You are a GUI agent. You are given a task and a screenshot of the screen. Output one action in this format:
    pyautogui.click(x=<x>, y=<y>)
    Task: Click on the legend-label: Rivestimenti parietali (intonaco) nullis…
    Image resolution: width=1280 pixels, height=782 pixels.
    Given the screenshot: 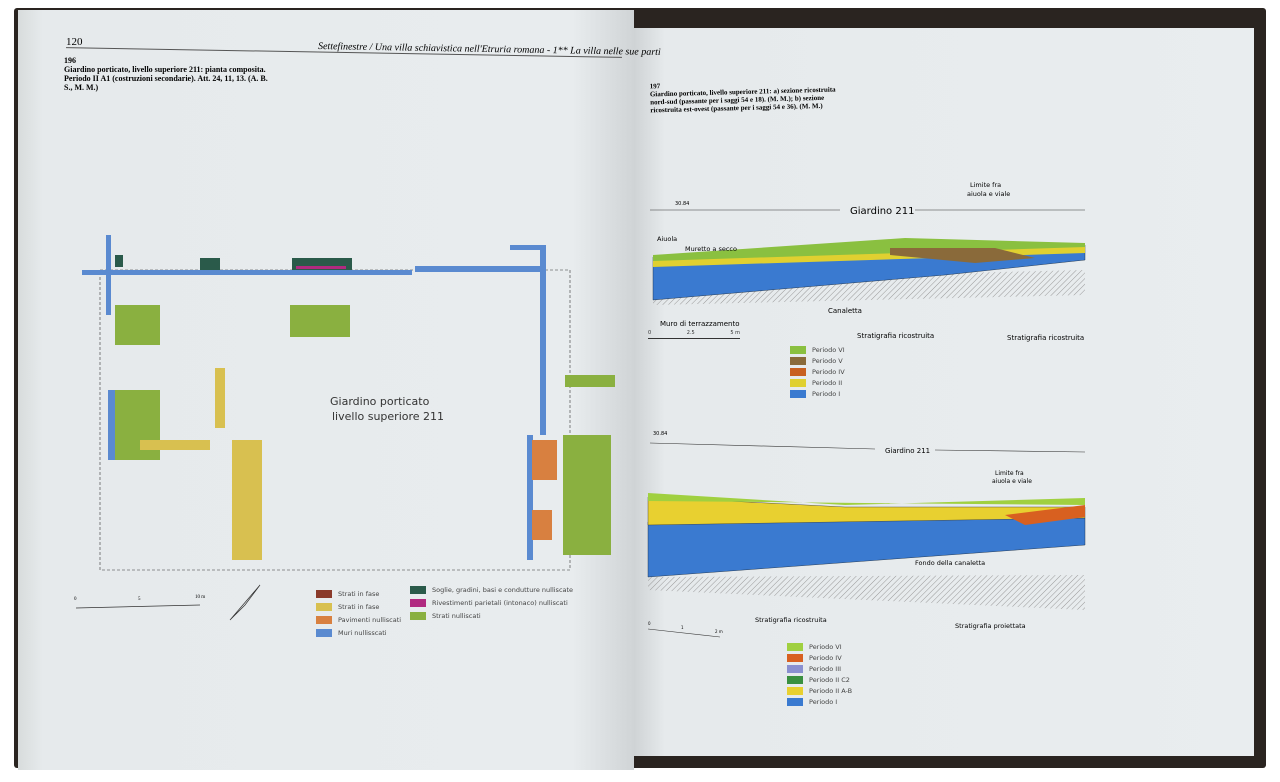 What is the action you would take?
    pyautogui.click(x=500, y=603)
    